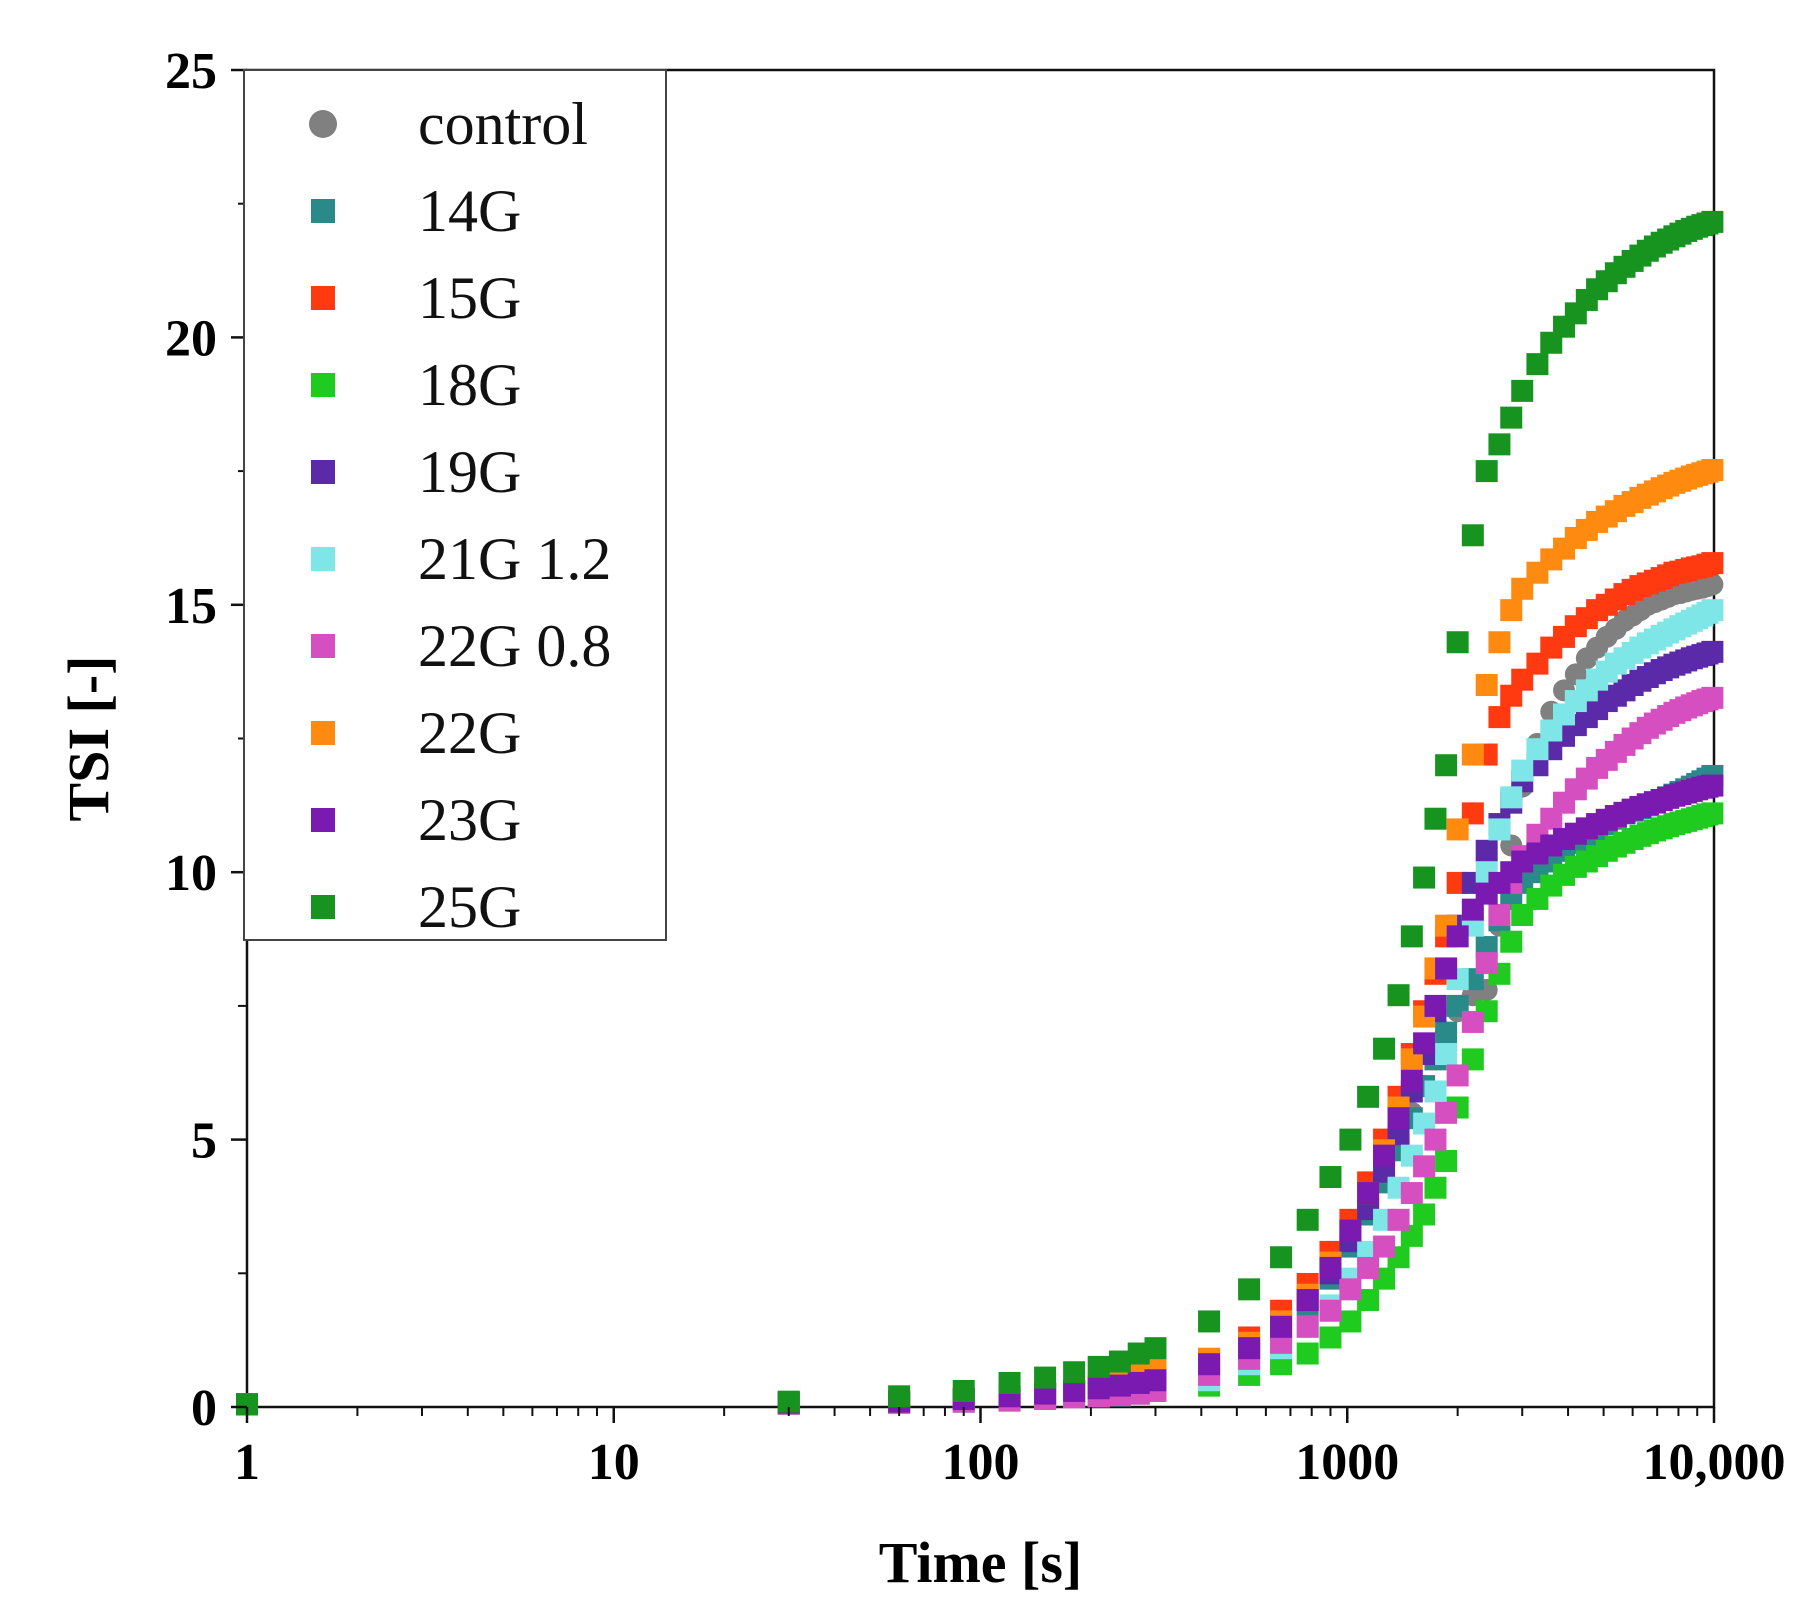  What do you see at coordinates (191, 873) in the screenshot?
I see `y-tick-label: 10` at bounding box center [191, 873].